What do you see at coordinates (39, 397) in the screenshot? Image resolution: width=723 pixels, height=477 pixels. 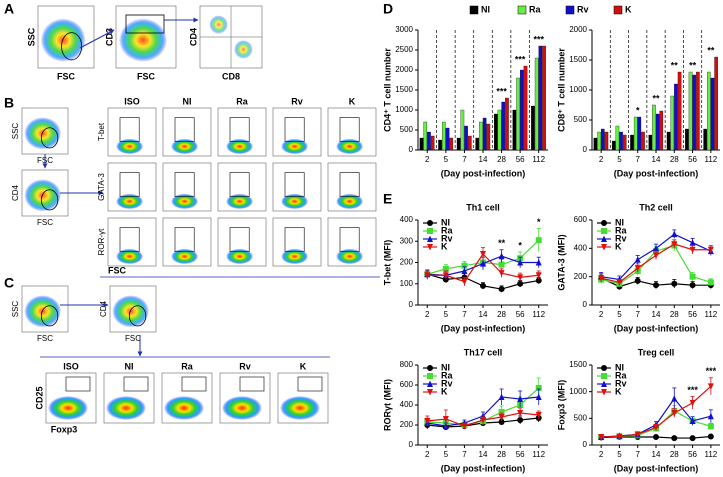 I see `flow-ylabel: CD25` at bounding box center [39, 397].